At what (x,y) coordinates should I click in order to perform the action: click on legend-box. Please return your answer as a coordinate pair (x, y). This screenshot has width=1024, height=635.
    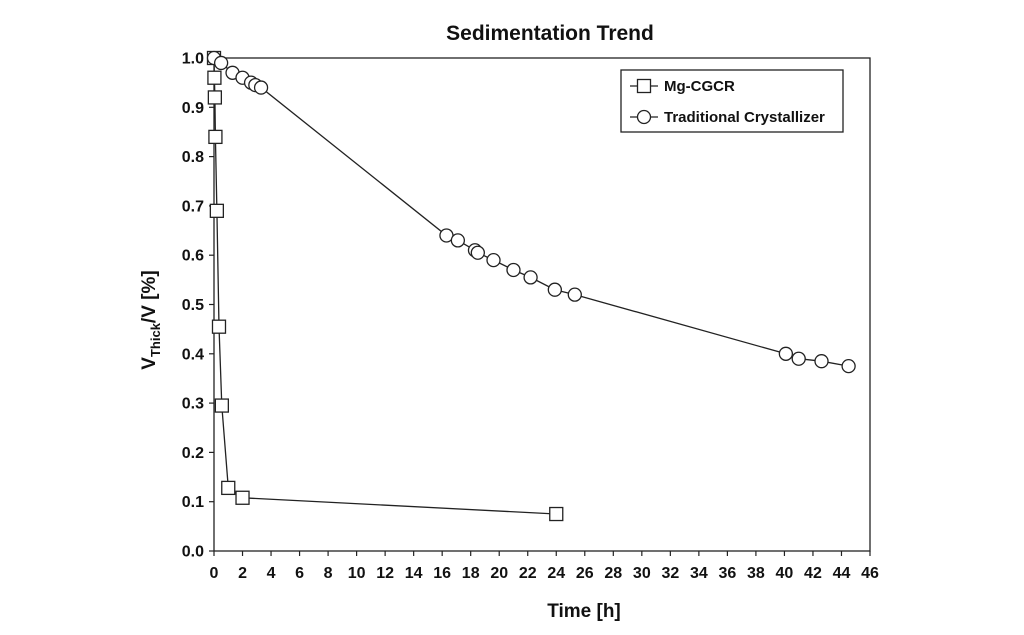
    Looking at the image, I should click on (732, 101).